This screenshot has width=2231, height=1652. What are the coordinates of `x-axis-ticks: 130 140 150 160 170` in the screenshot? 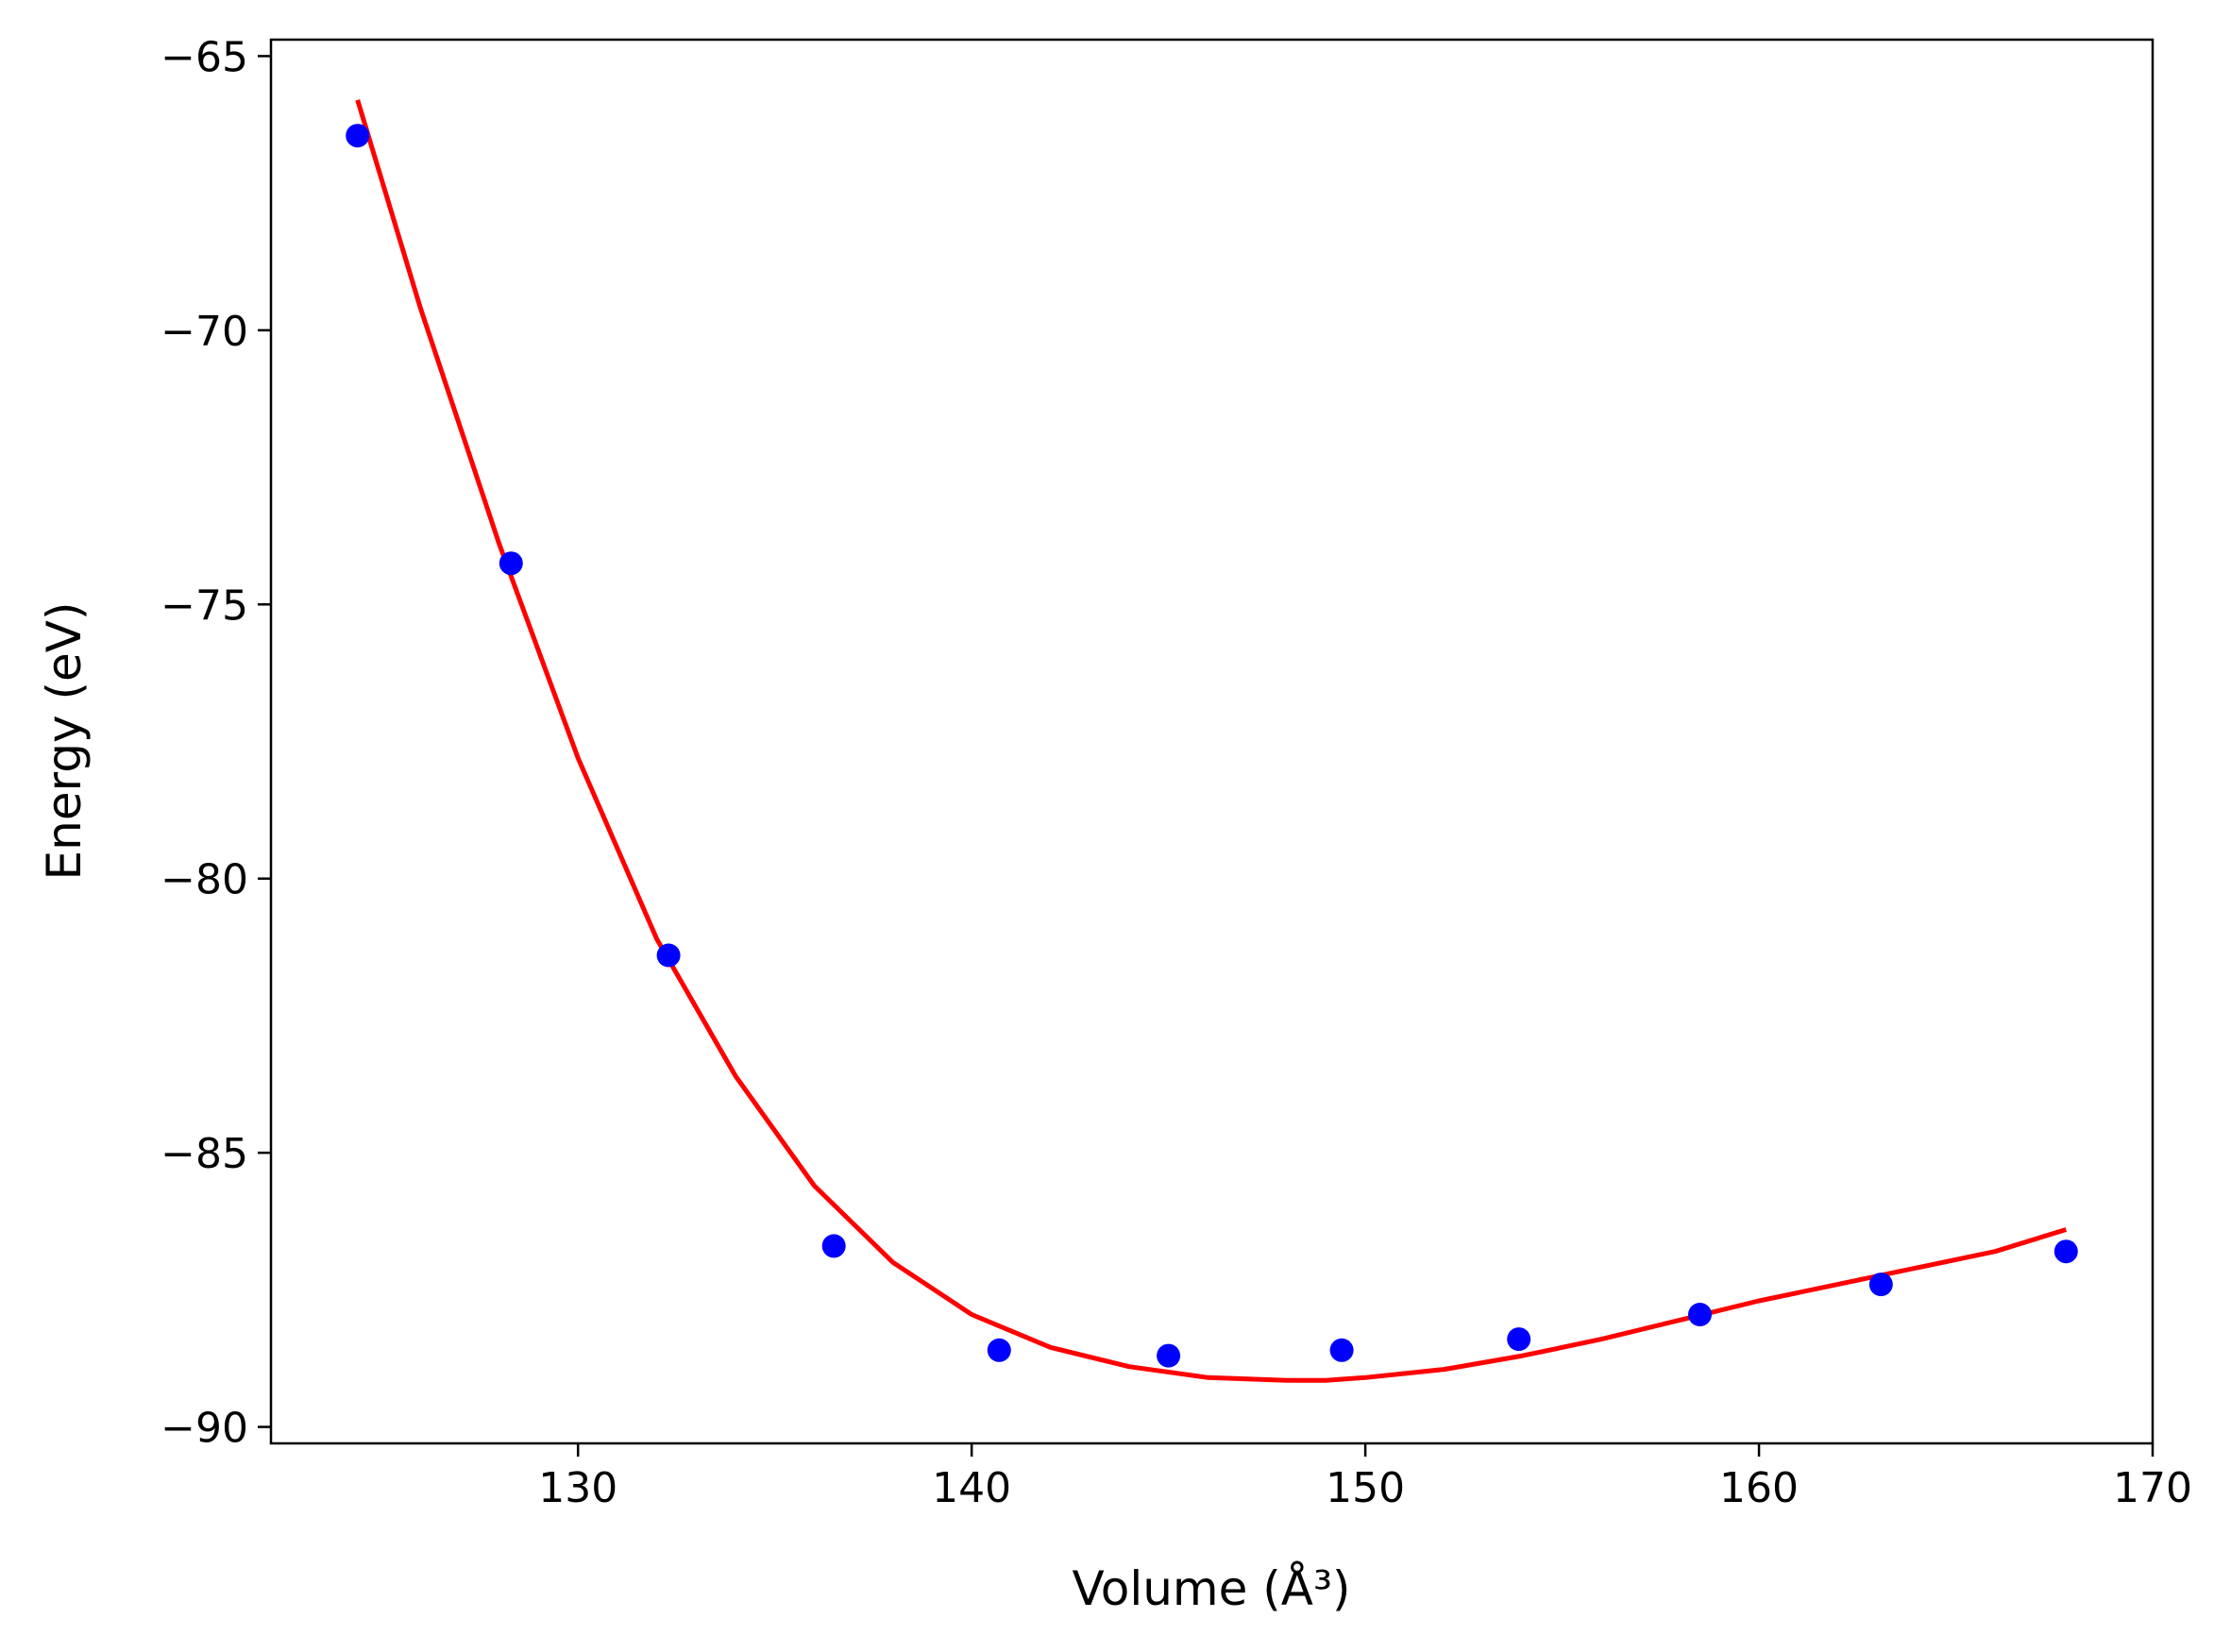 It's located at (1365, 1478).